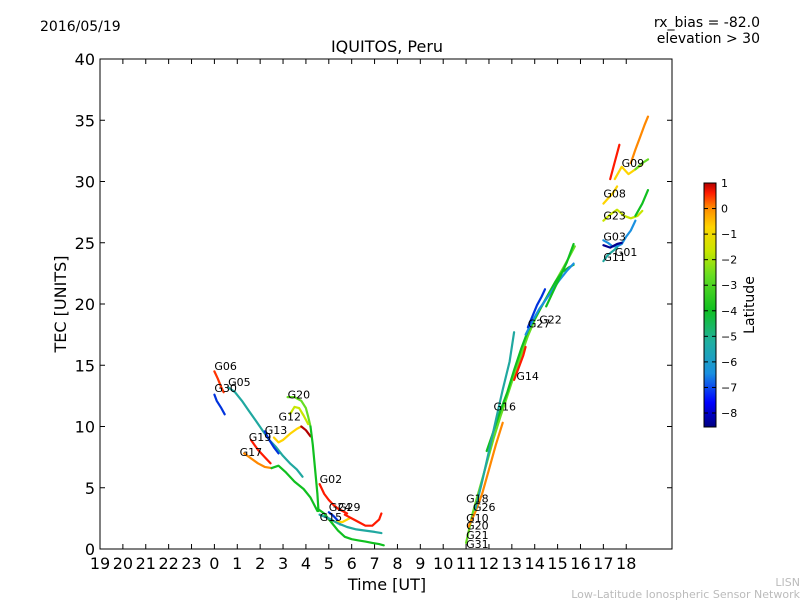  I want to click on colorbar-tick-label: −1, so click(729, 234).